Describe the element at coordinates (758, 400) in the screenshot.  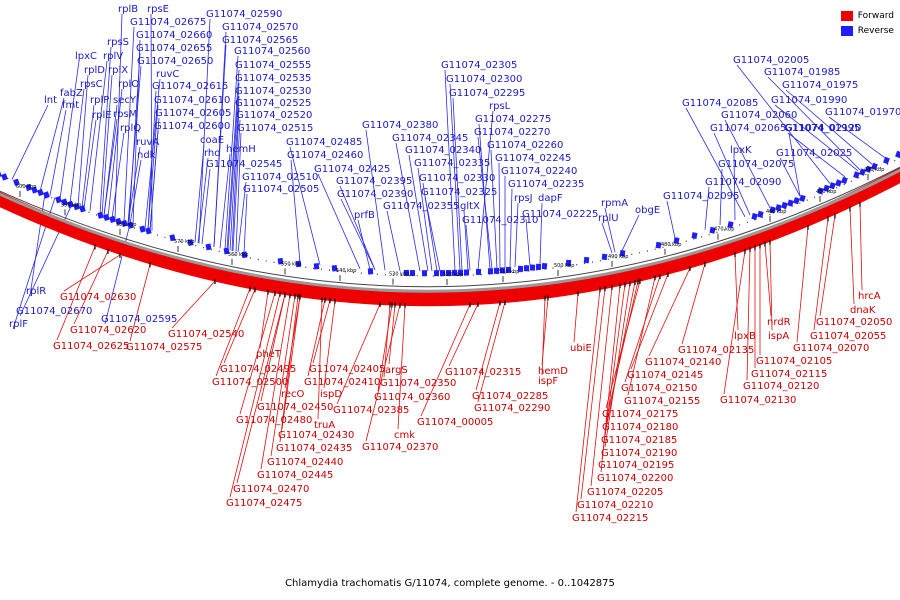
I see `forward-gene-label: G11074_02130` at that location.